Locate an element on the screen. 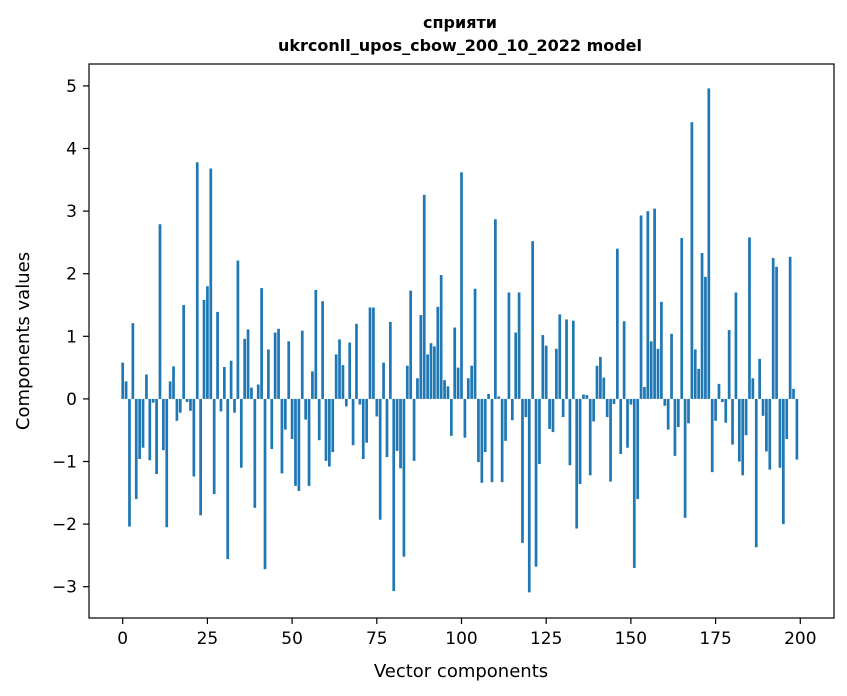 This screenshot has width=847, height=696. y-tick-label: −3 is located at coordinates (64, 588).